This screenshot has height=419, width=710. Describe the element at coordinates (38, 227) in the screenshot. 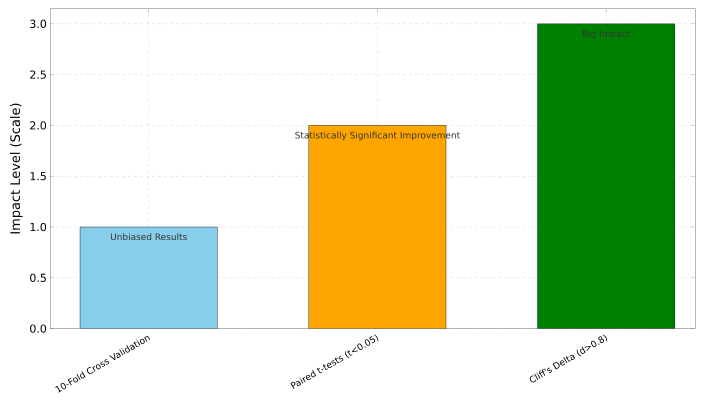

I see `y-tick-label: 1.0` at that location.